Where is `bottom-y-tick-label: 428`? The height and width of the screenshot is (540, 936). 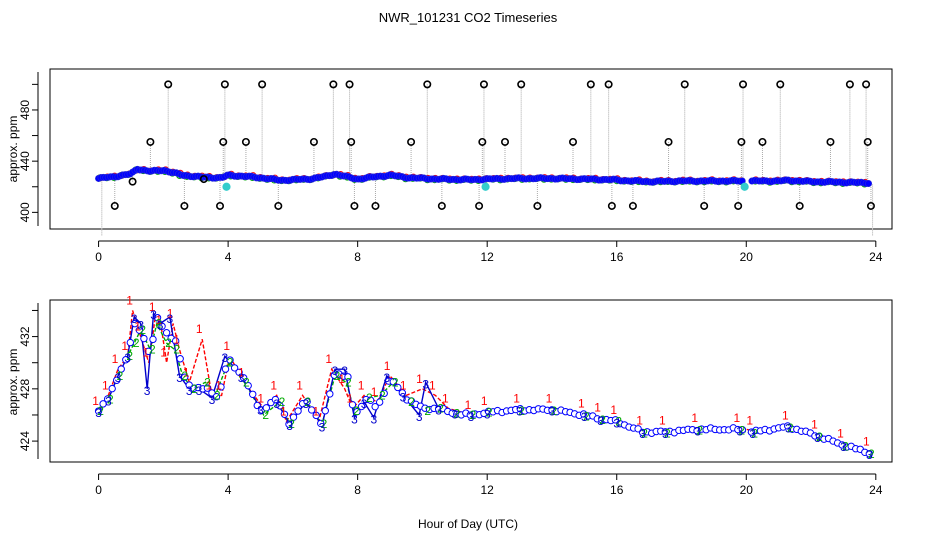 bottom-y-tick-label: 428 is located at coordinates (25, 389).